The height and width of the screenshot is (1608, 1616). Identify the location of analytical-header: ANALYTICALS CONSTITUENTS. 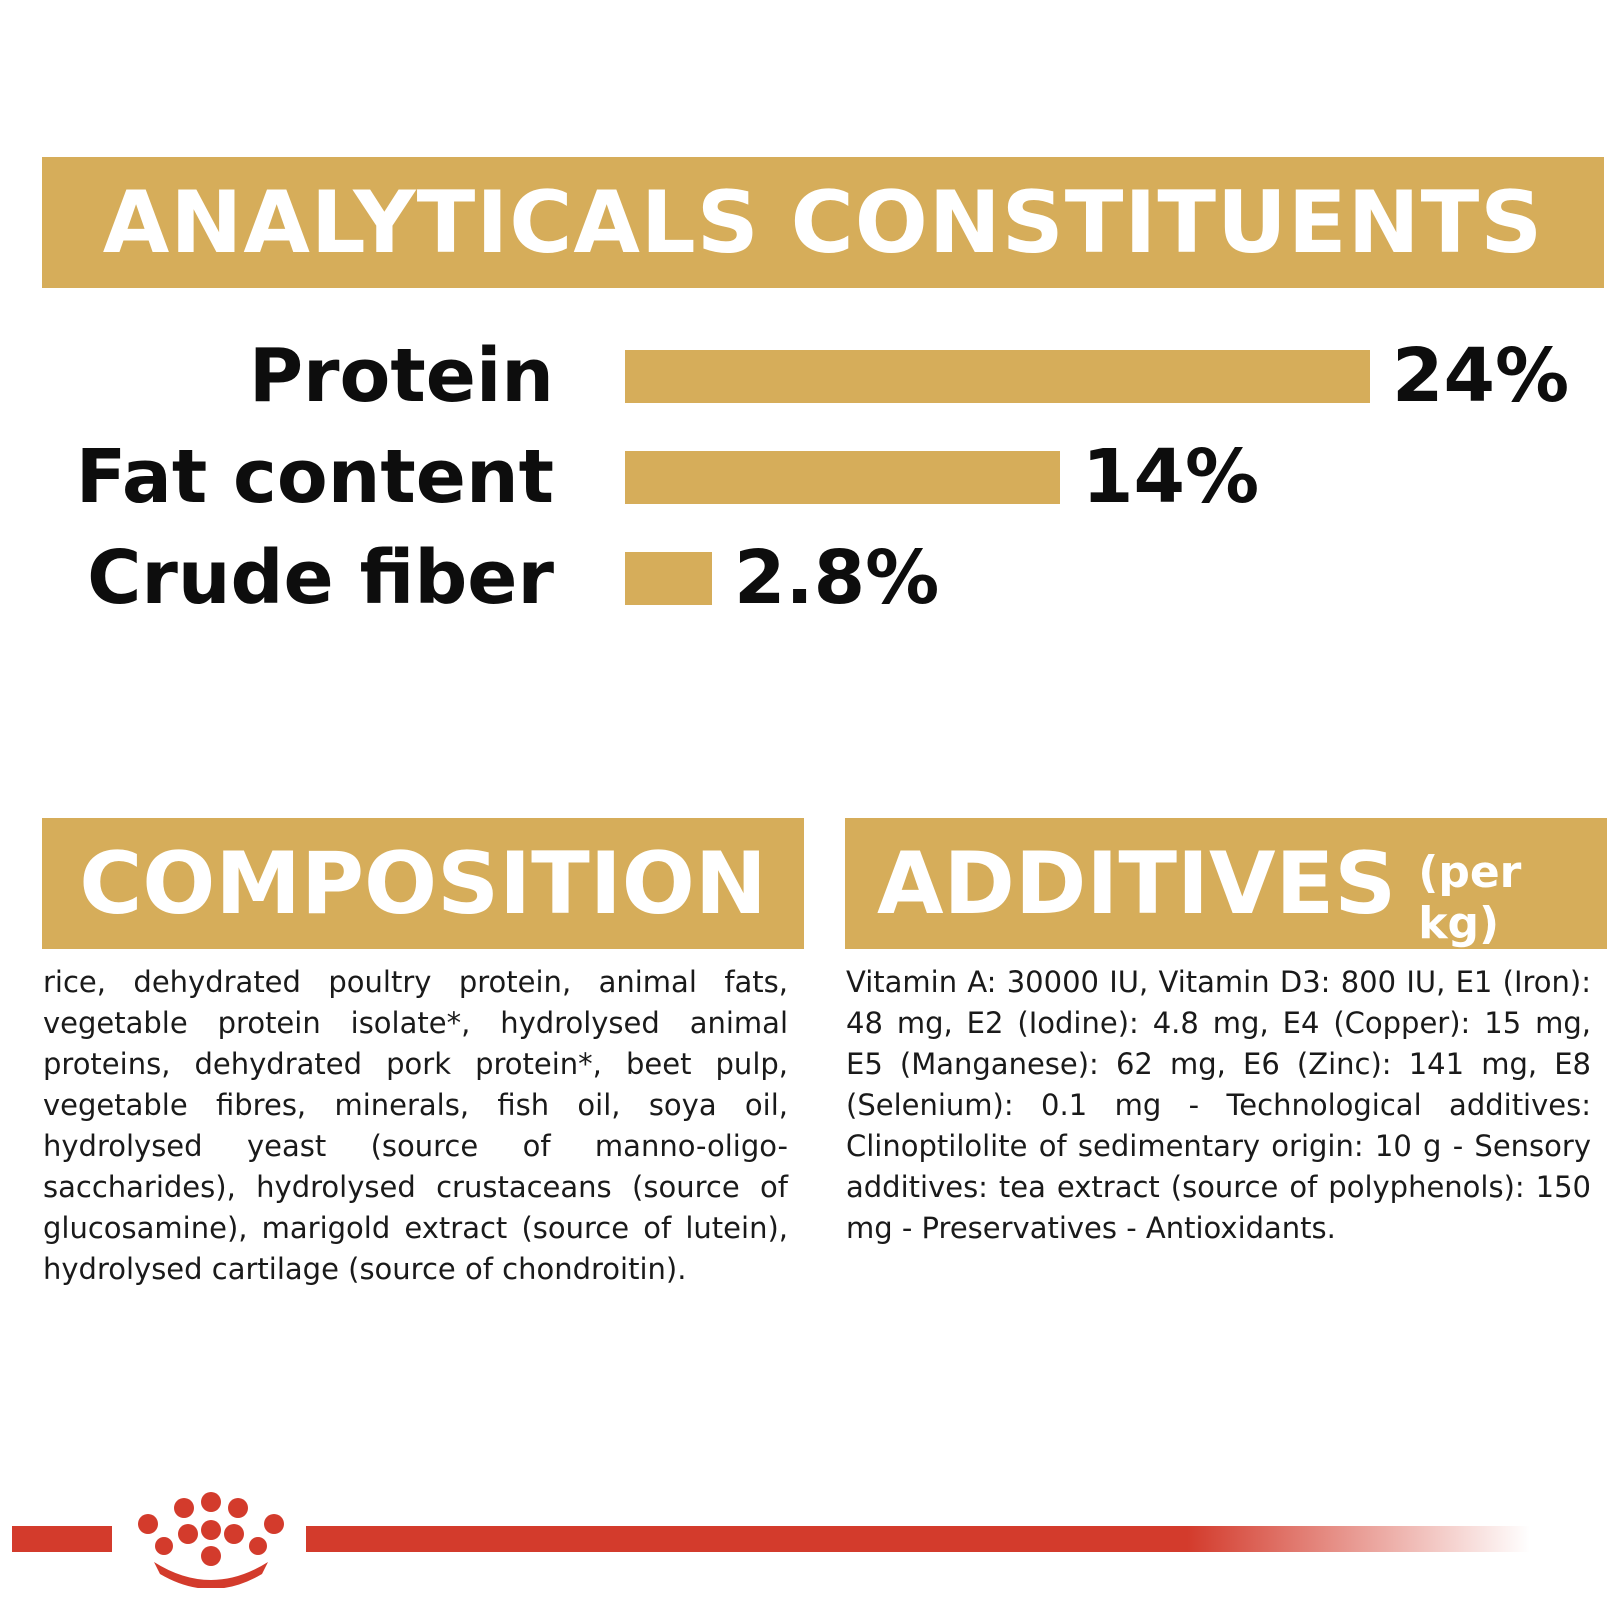
(823, 222).